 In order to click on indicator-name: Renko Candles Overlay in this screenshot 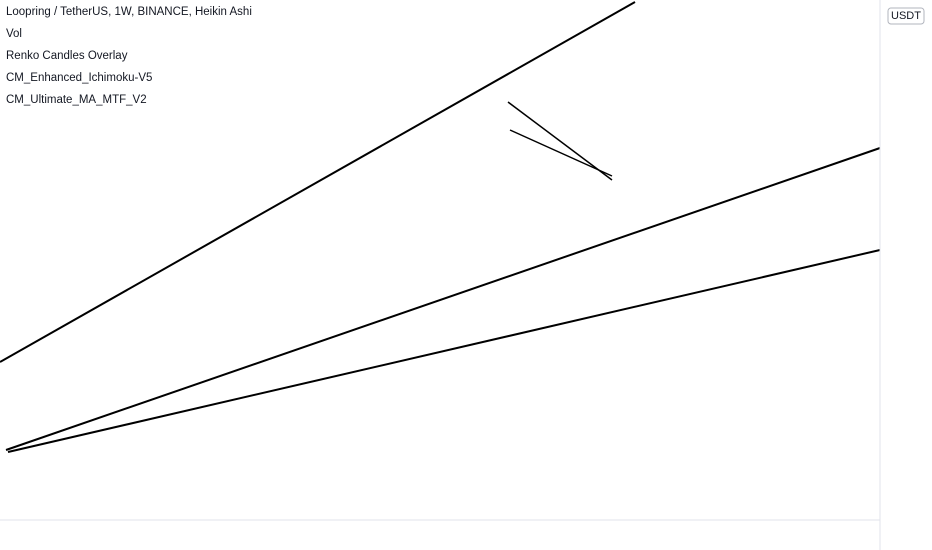, I will do `click(67, 56)`.